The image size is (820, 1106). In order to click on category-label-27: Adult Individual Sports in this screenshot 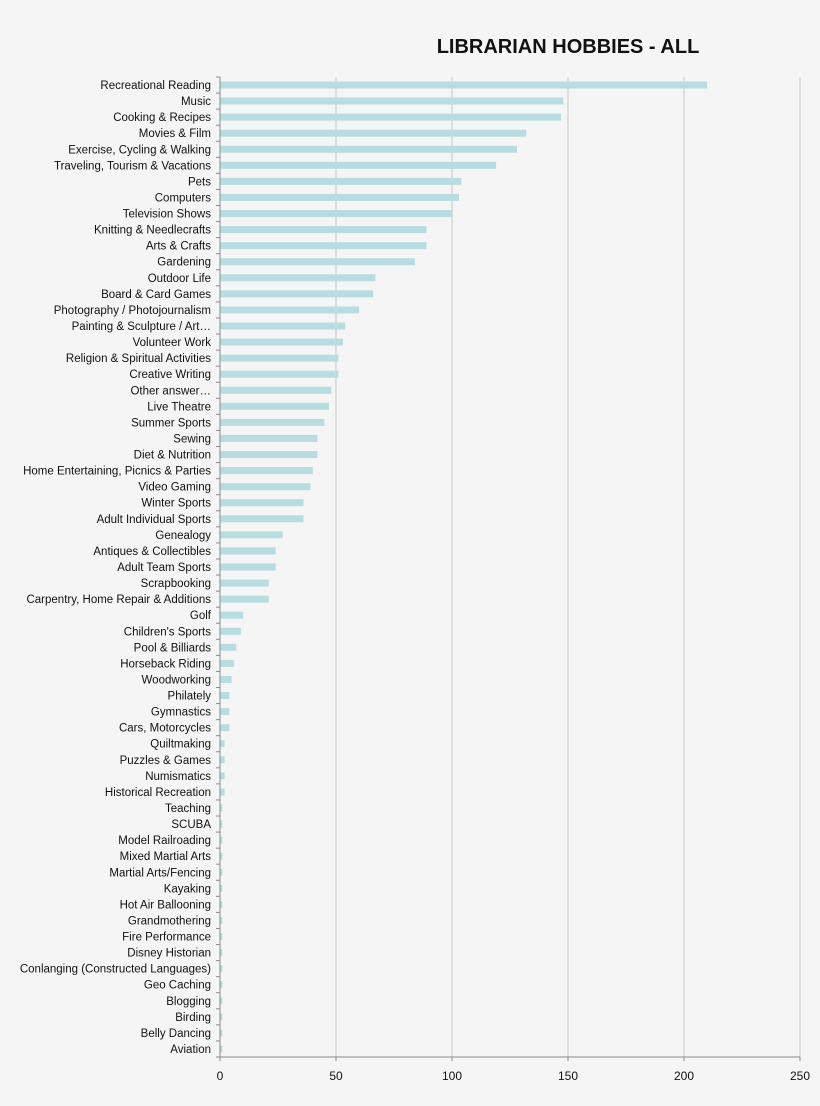, I will do `click(154, 520)`.